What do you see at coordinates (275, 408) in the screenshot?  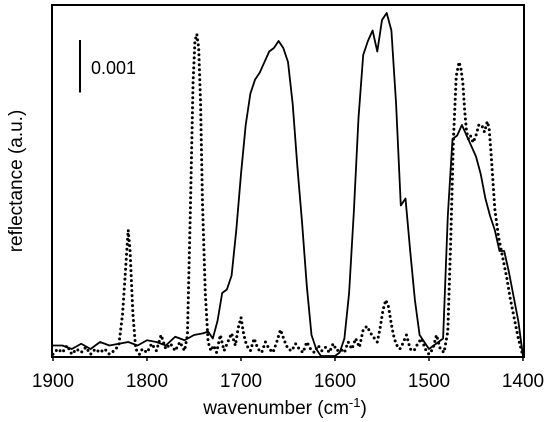 I see `x-axis-label-main: wavenumber (cm` at bounding box center [275, 408].